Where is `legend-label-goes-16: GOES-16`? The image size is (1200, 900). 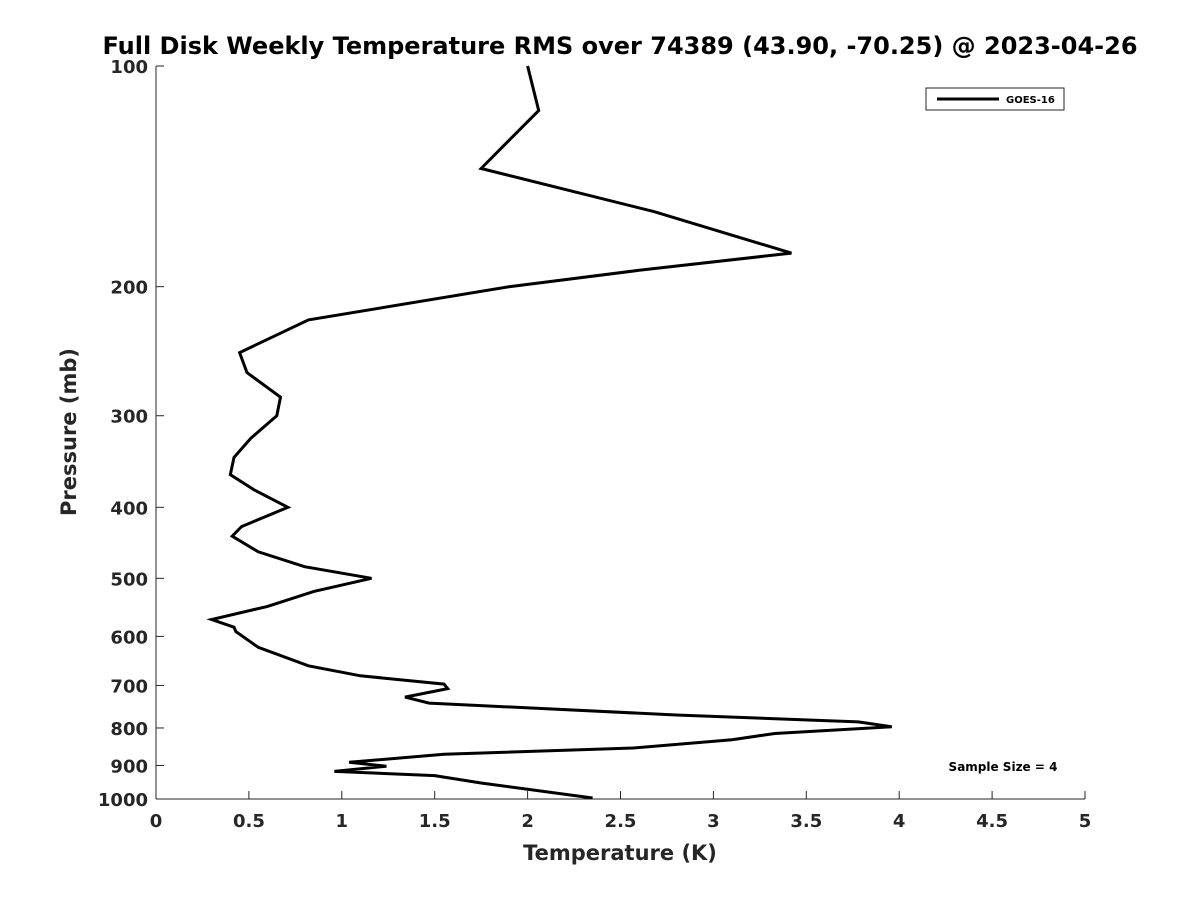 legend-label-goes-16: GOES-16 is located at coordinates (1030, 100).